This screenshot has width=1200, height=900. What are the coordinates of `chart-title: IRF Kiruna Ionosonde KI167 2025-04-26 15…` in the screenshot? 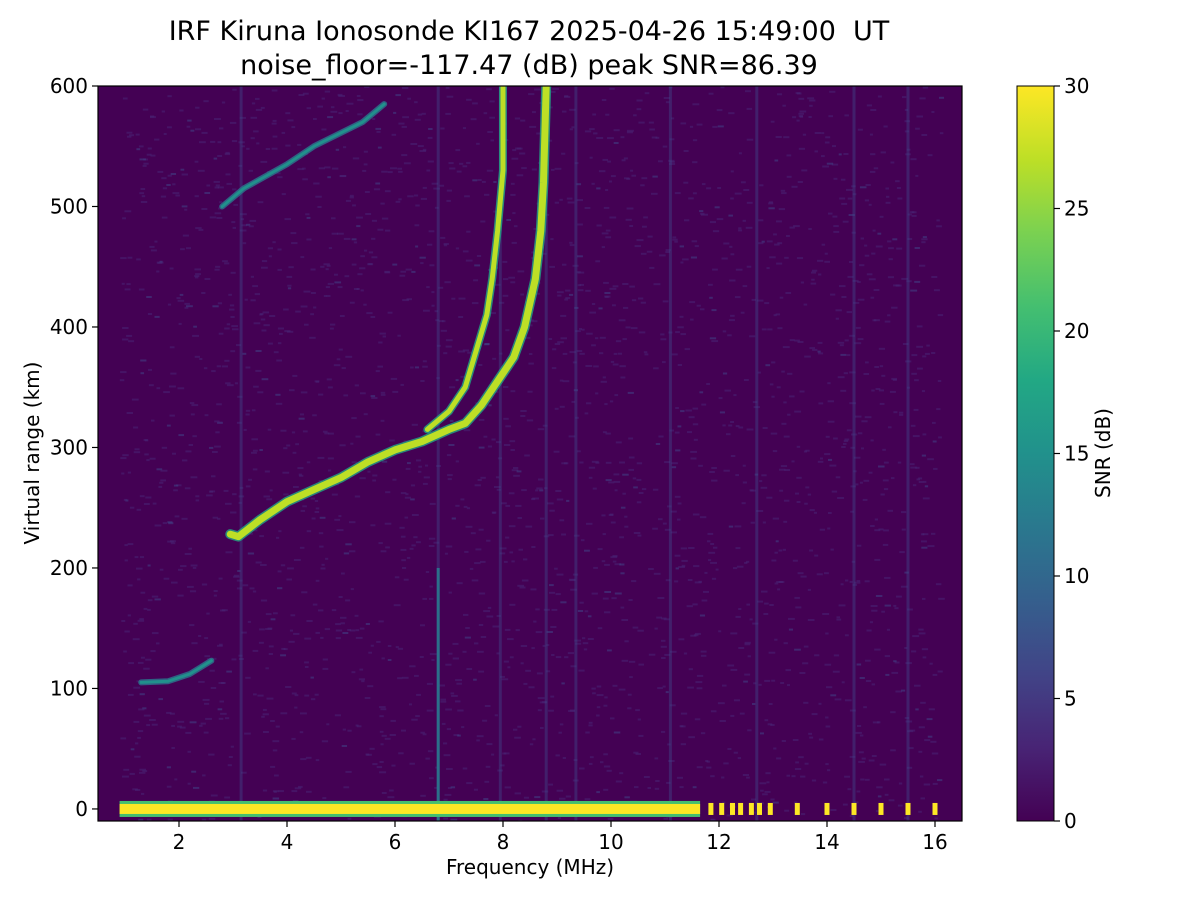 It's located at (529, 31).